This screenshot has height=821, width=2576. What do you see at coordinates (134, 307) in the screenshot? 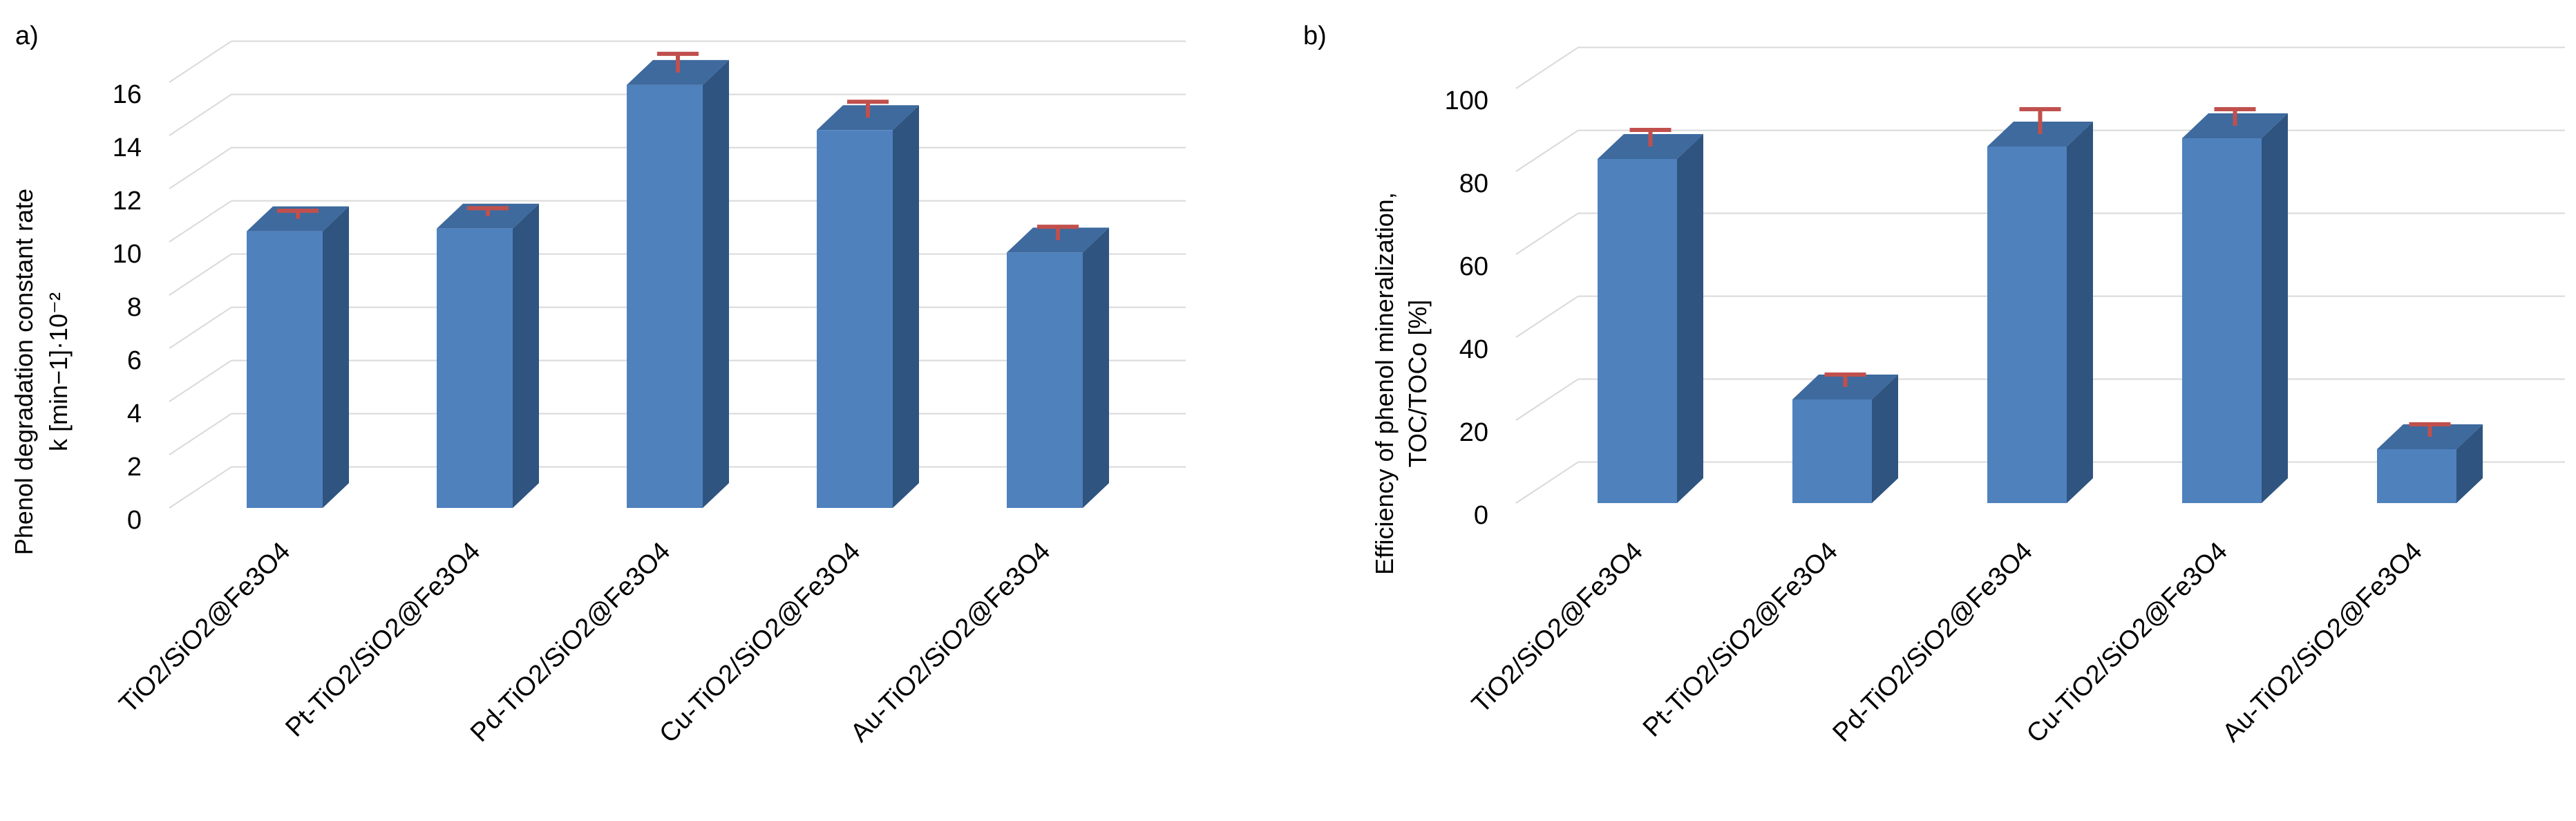
I see `y-tick-label: 8` at bounding box center [134, 307].